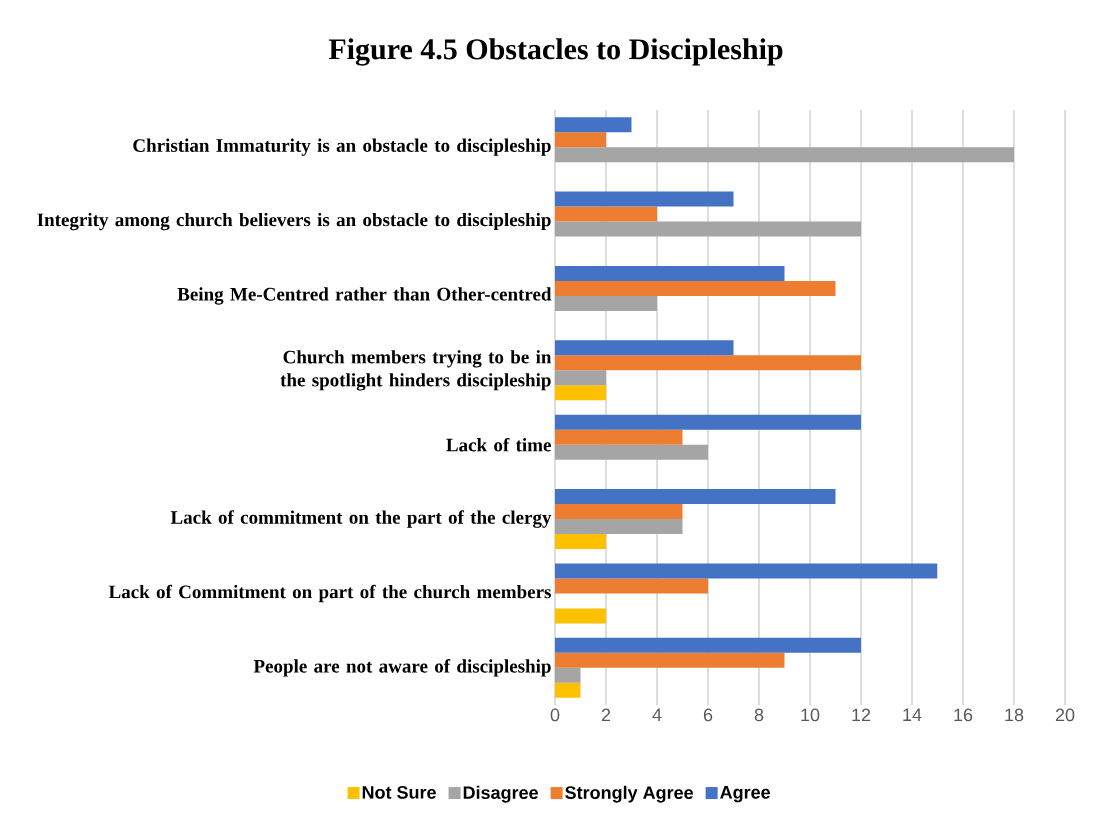 The width and height of the screenshot is (1094, 823). I want to click on x-tick-label: 18, so click(1014, 715).